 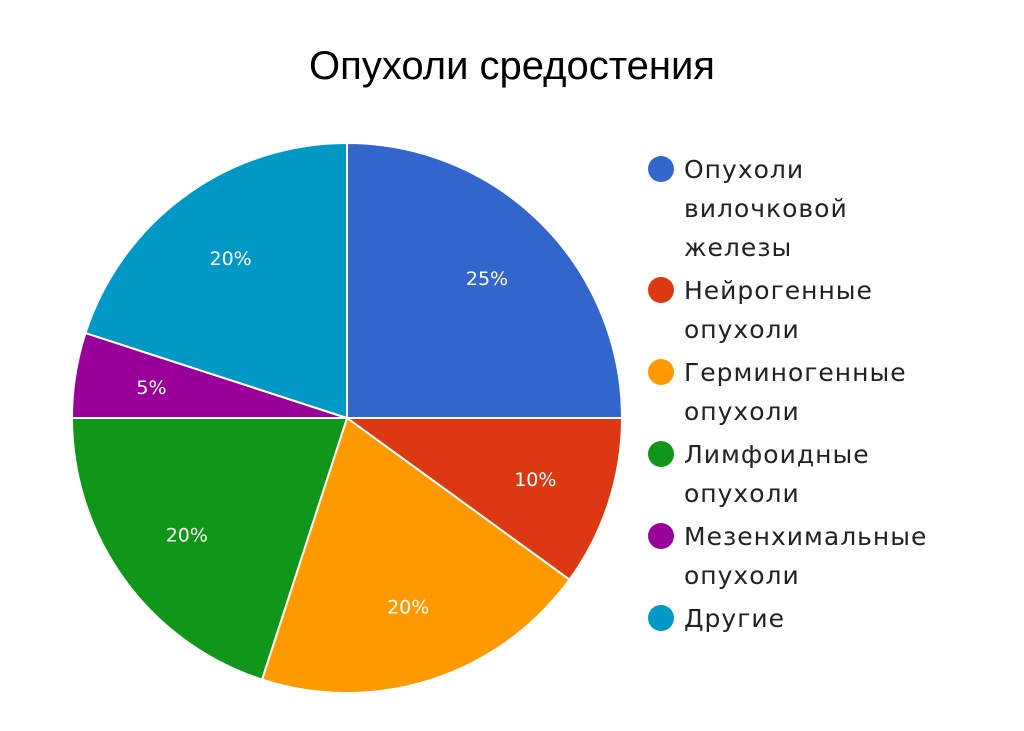 I want to click on legend-item-other: Другие, so click(x=816, y=618).